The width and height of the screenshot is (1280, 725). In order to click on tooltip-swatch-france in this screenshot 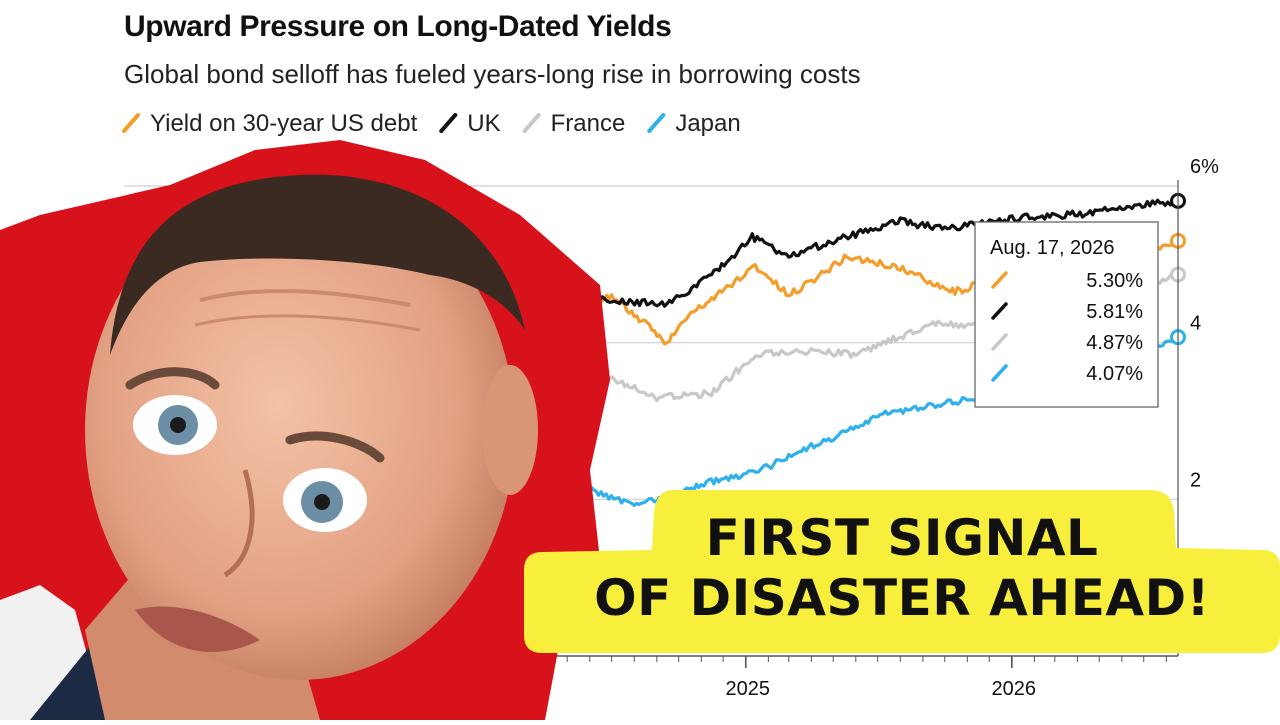, I will do `click(999, 342)`.